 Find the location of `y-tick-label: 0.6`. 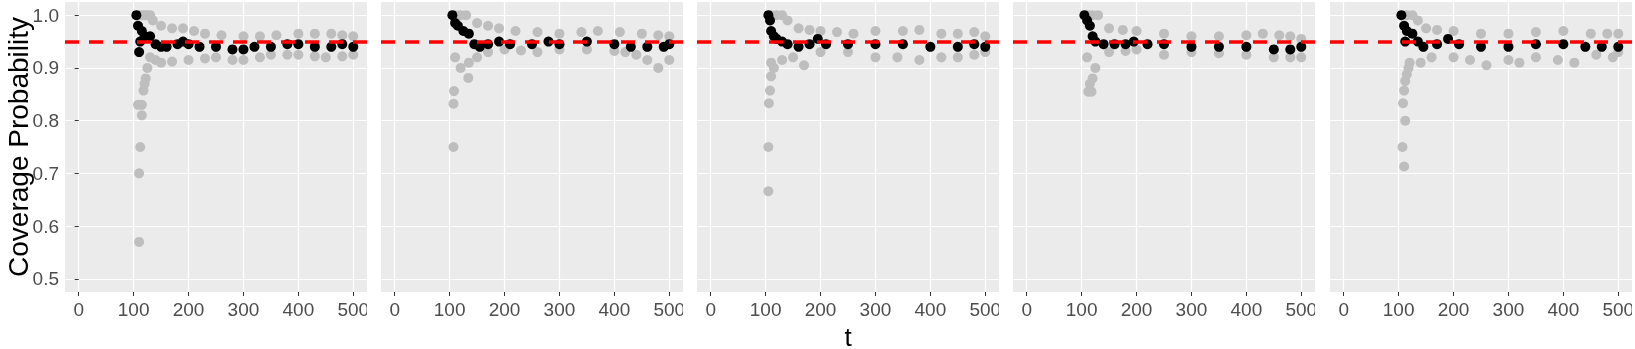

y-tick-label: 0.6 is located at coordinates (45, 226).